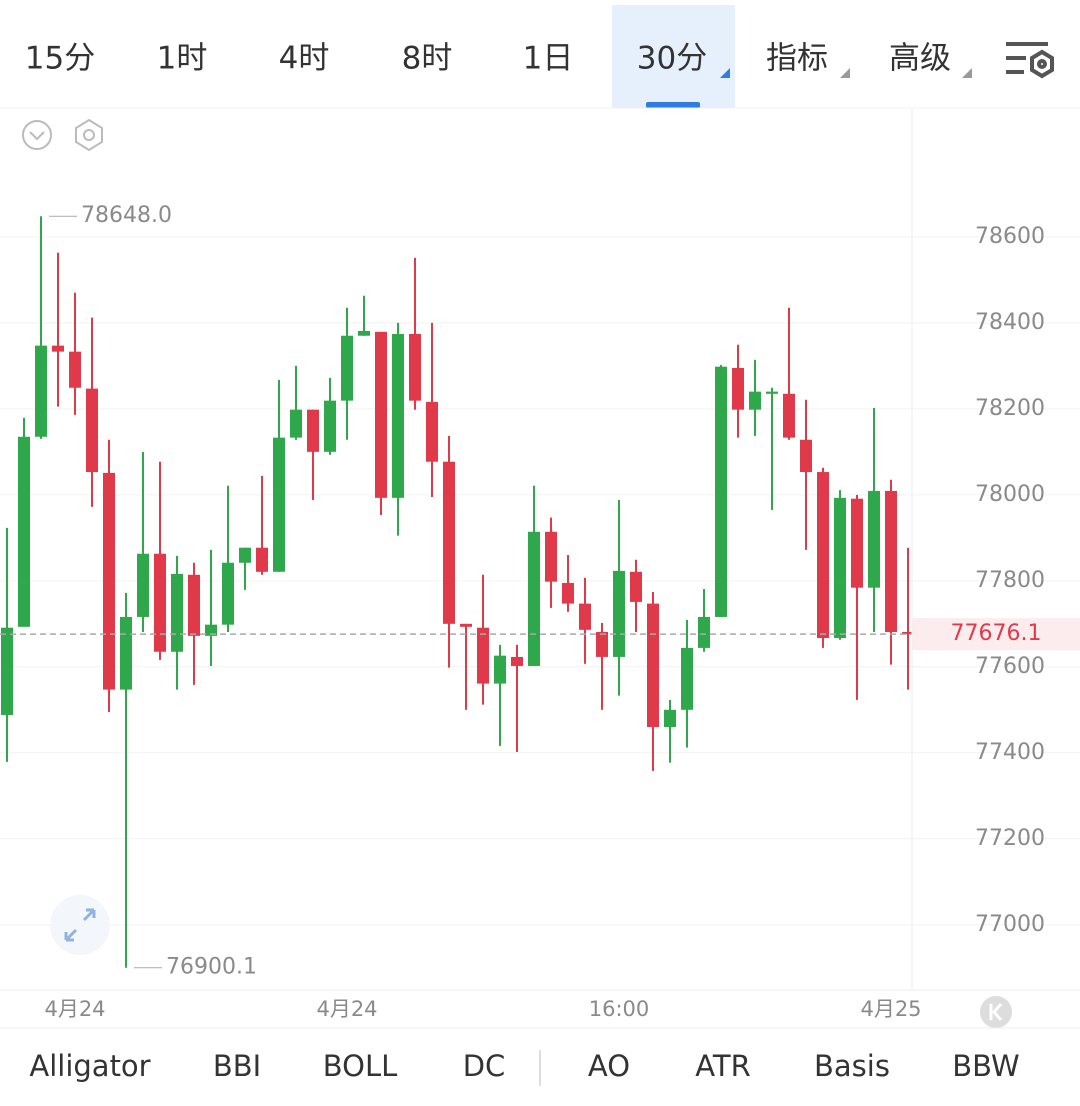 The image size is (1080, 1106). Describe the element at coordinates (1010, 322) in the screenshot. I see `y-tick-label: 78400` at that location.